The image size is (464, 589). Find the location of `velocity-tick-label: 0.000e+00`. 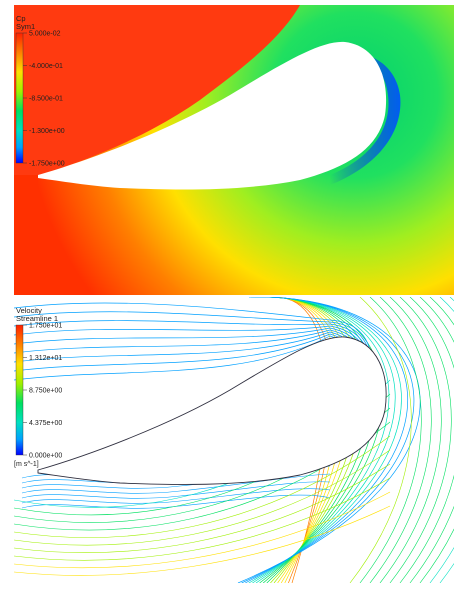

velocity-tick-label: 0.000e+00 is located at coordinates (45, 456).